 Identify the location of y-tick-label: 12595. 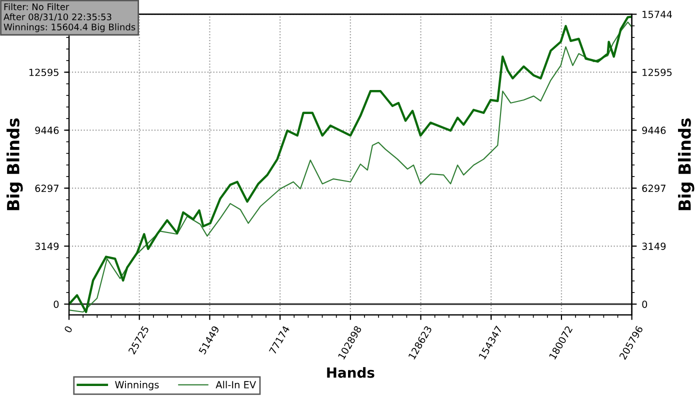
(43, 72).